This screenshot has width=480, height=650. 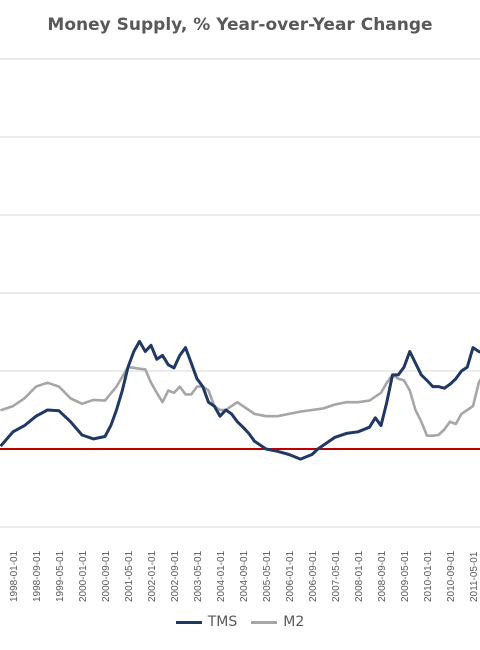 What do you see at coordinates (206, 622) in the screenshot?
I see `legend-item-tms: TMS` at bounding box center [206, 622].